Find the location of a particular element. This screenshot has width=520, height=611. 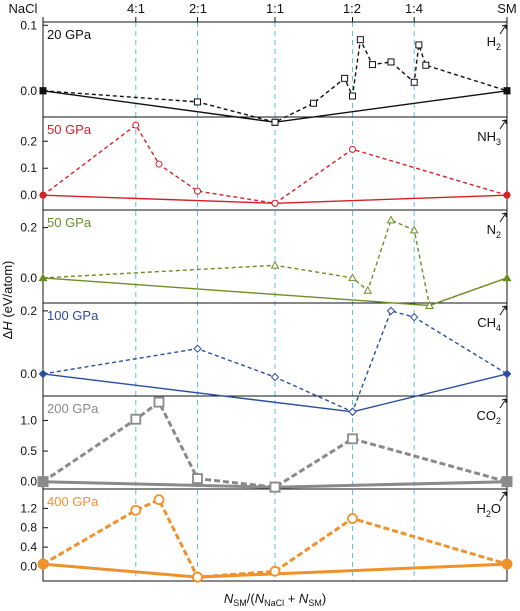

panel-2-ytick-label: 0.1 is located at coordinates (28, 168).